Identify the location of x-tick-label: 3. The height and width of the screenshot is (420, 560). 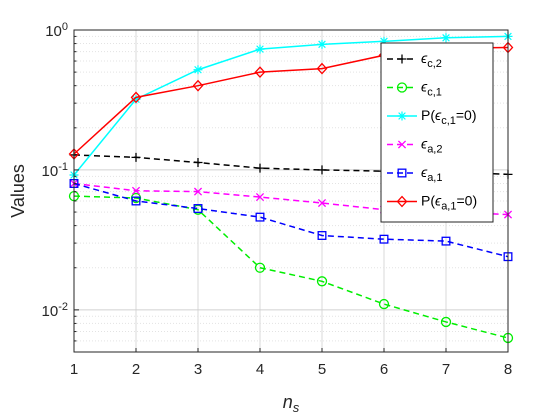
(198, 369).